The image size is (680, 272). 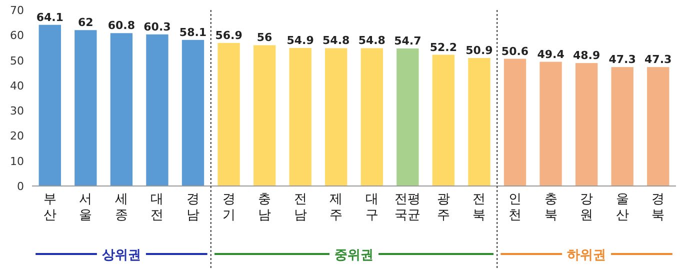 I want to click on data-label: 54.9, so click(x=300, y=40).